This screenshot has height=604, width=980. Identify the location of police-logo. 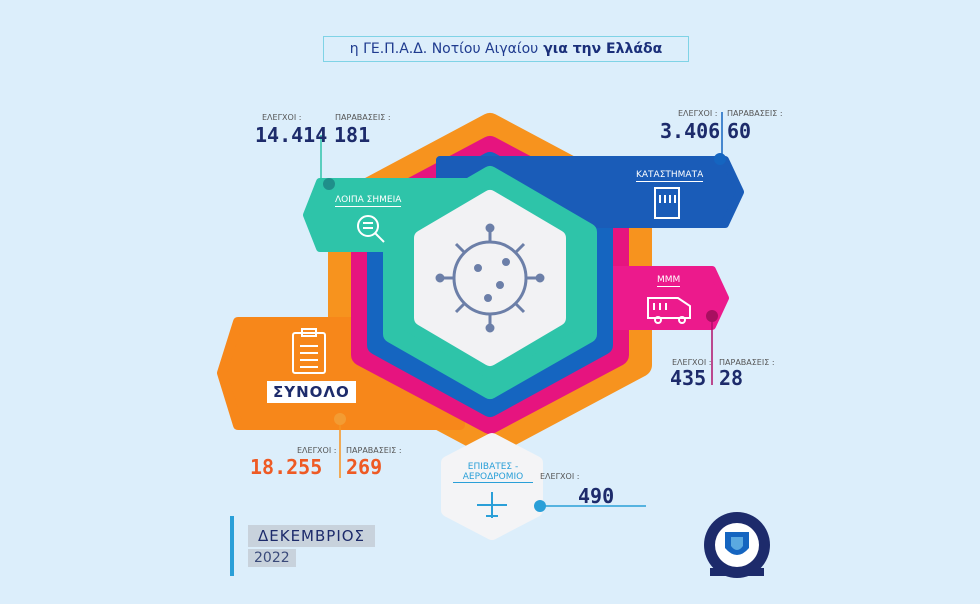
(737, 545).